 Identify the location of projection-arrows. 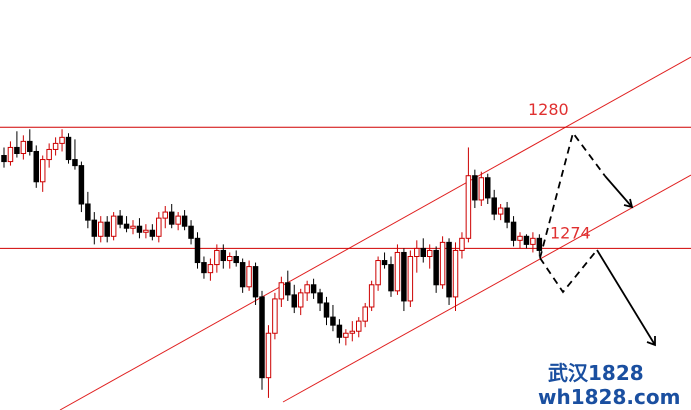
(597, 238).